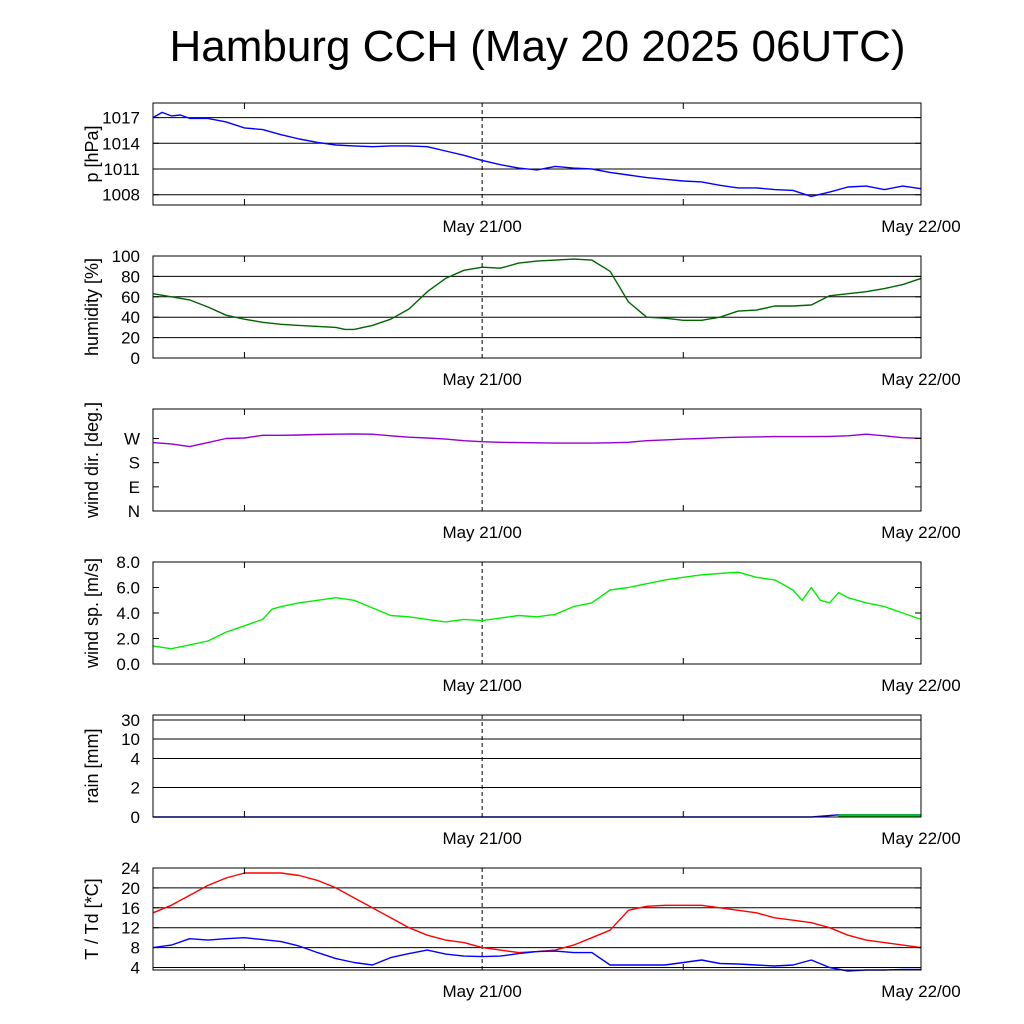 The width and height of the screenshot is (1024, 1024). Describe the element at coordinates (92, 613) in the screenshot. I see `y-axis-label: wind sp. [m/s]` at that location.